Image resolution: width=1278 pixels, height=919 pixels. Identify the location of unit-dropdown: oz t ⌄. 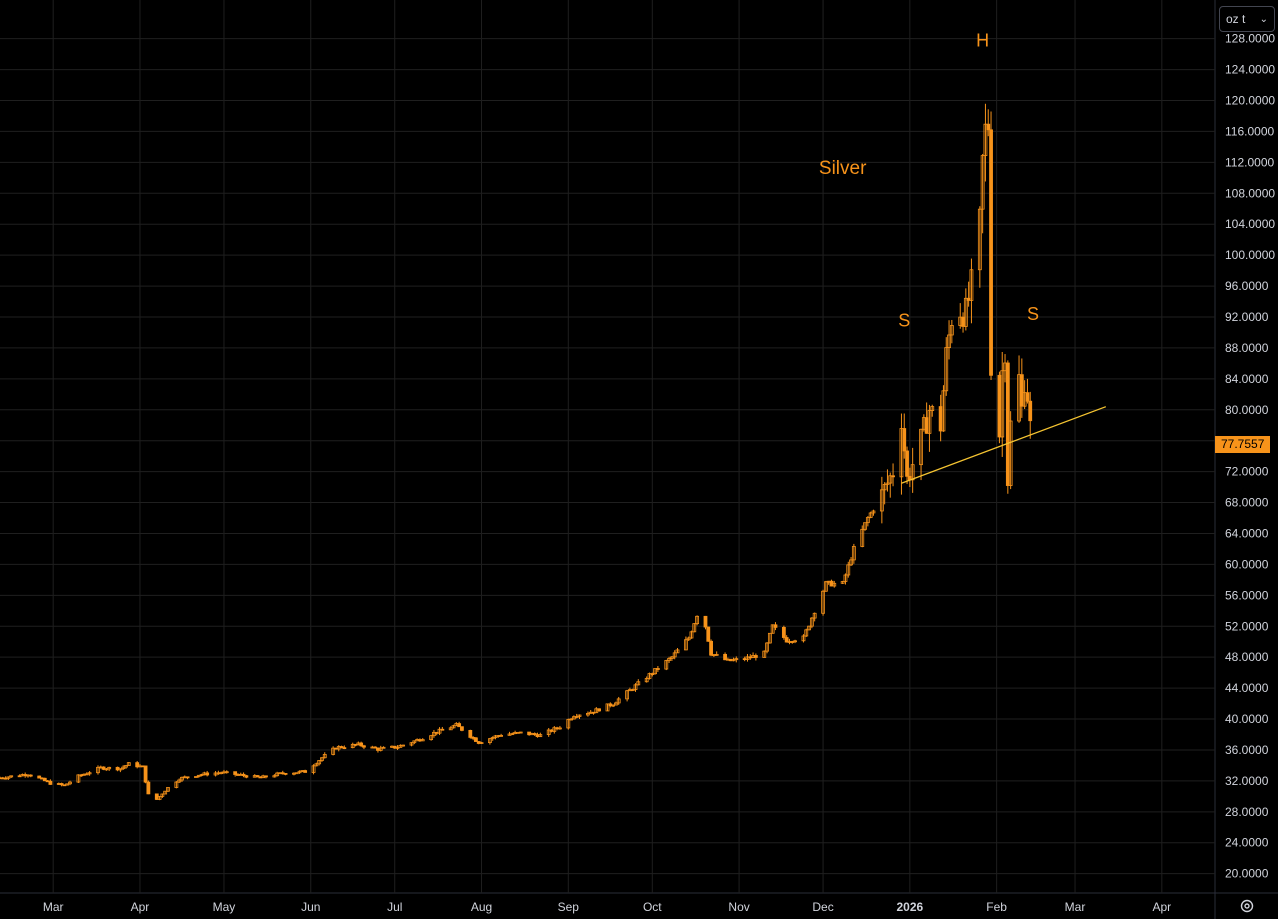
(1247, 19).